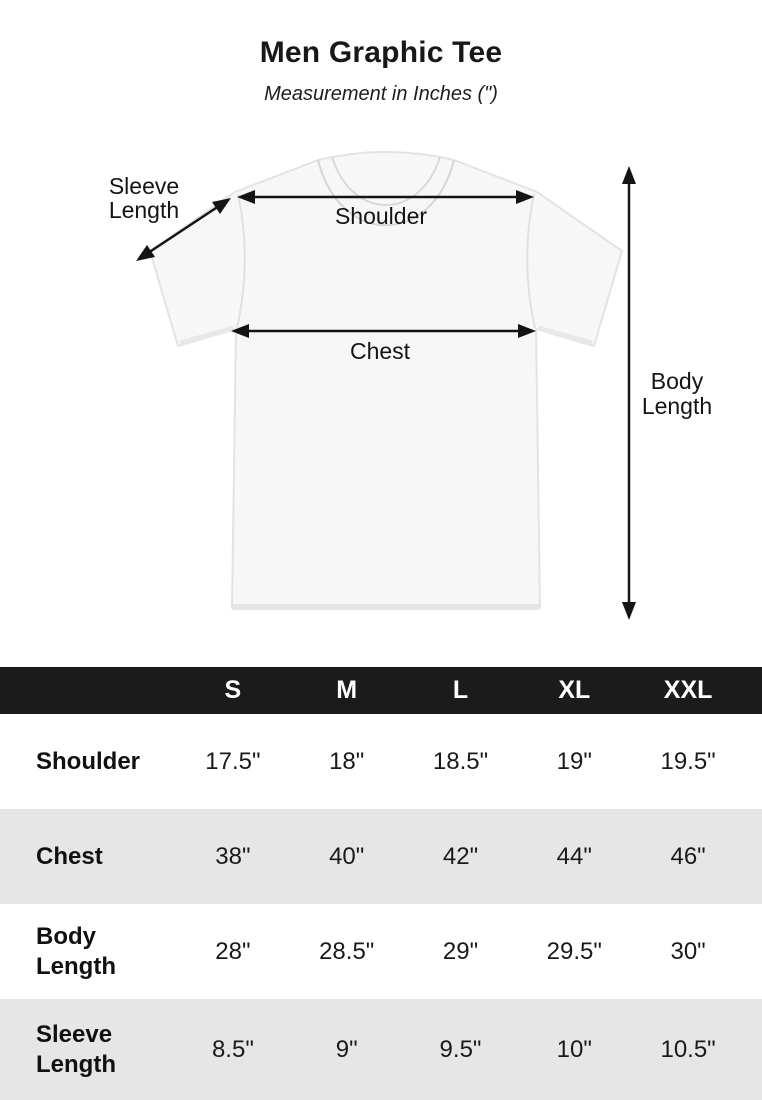 Image resolution: width=762 pixels, height=1100 pixels. I want to click on page-subtitle: Measurement in Inches ("), so click(381, 94).